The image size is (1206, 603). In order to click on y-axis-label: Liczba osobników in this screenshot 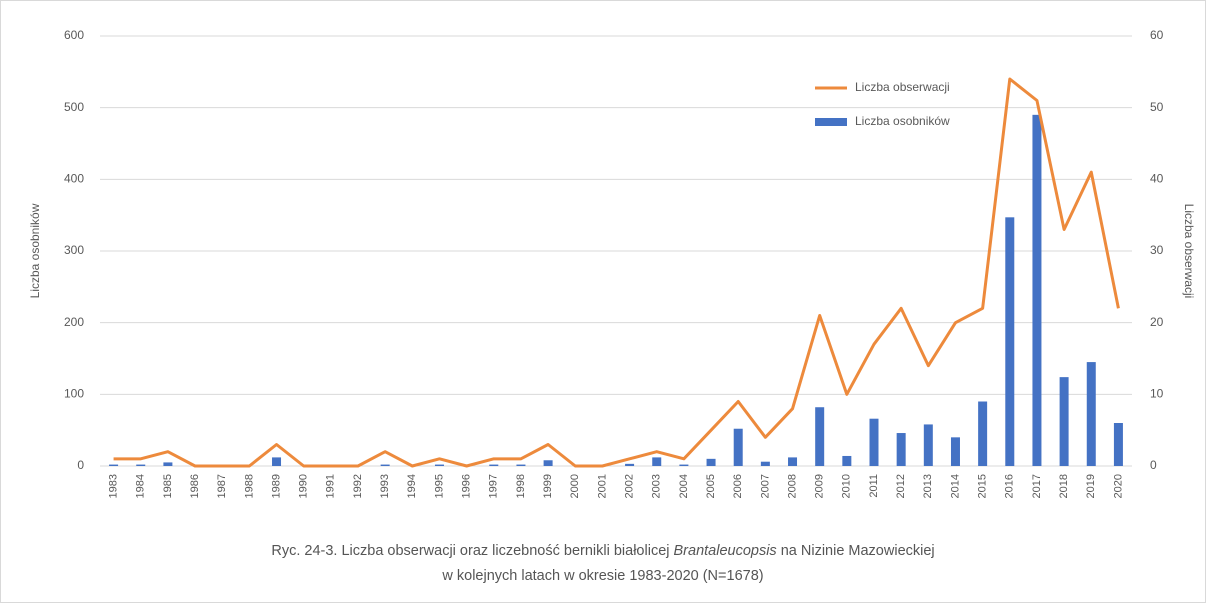, I will do `click(35, 250)`.